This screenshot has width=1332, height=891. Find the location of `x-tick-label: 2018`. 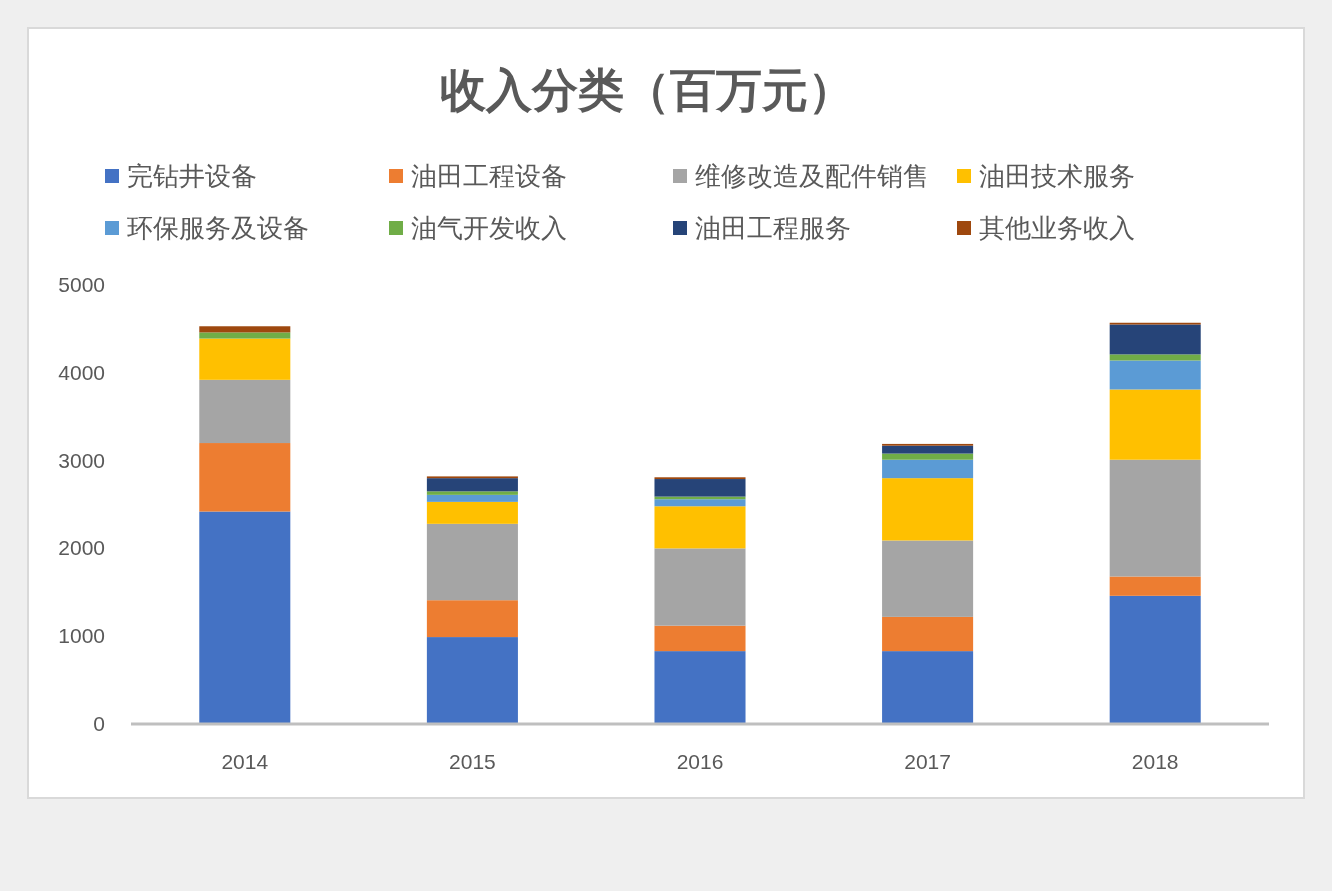

x-tick-label: 2018 is located at coordinates (1155, 761).